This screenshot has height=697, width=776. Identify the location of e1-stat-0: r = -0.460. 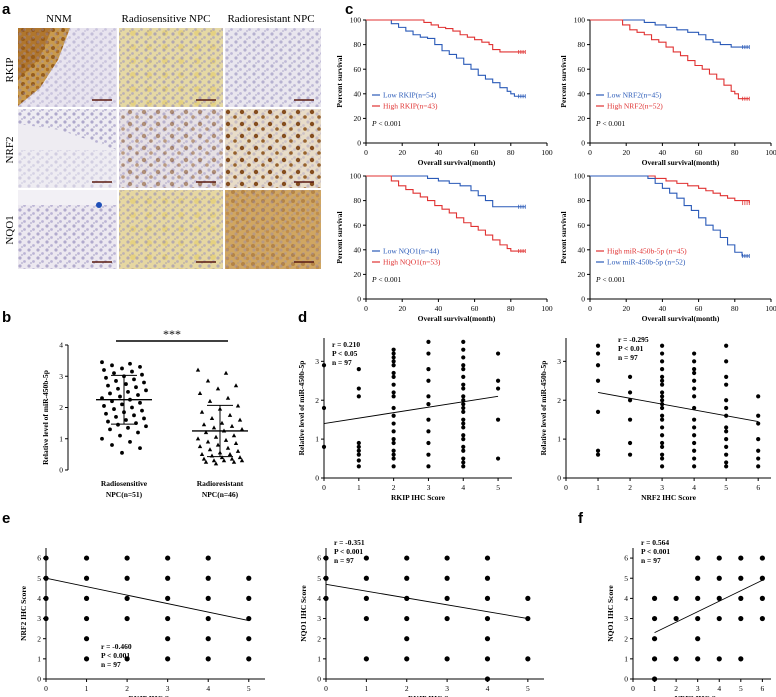
(116, 646).